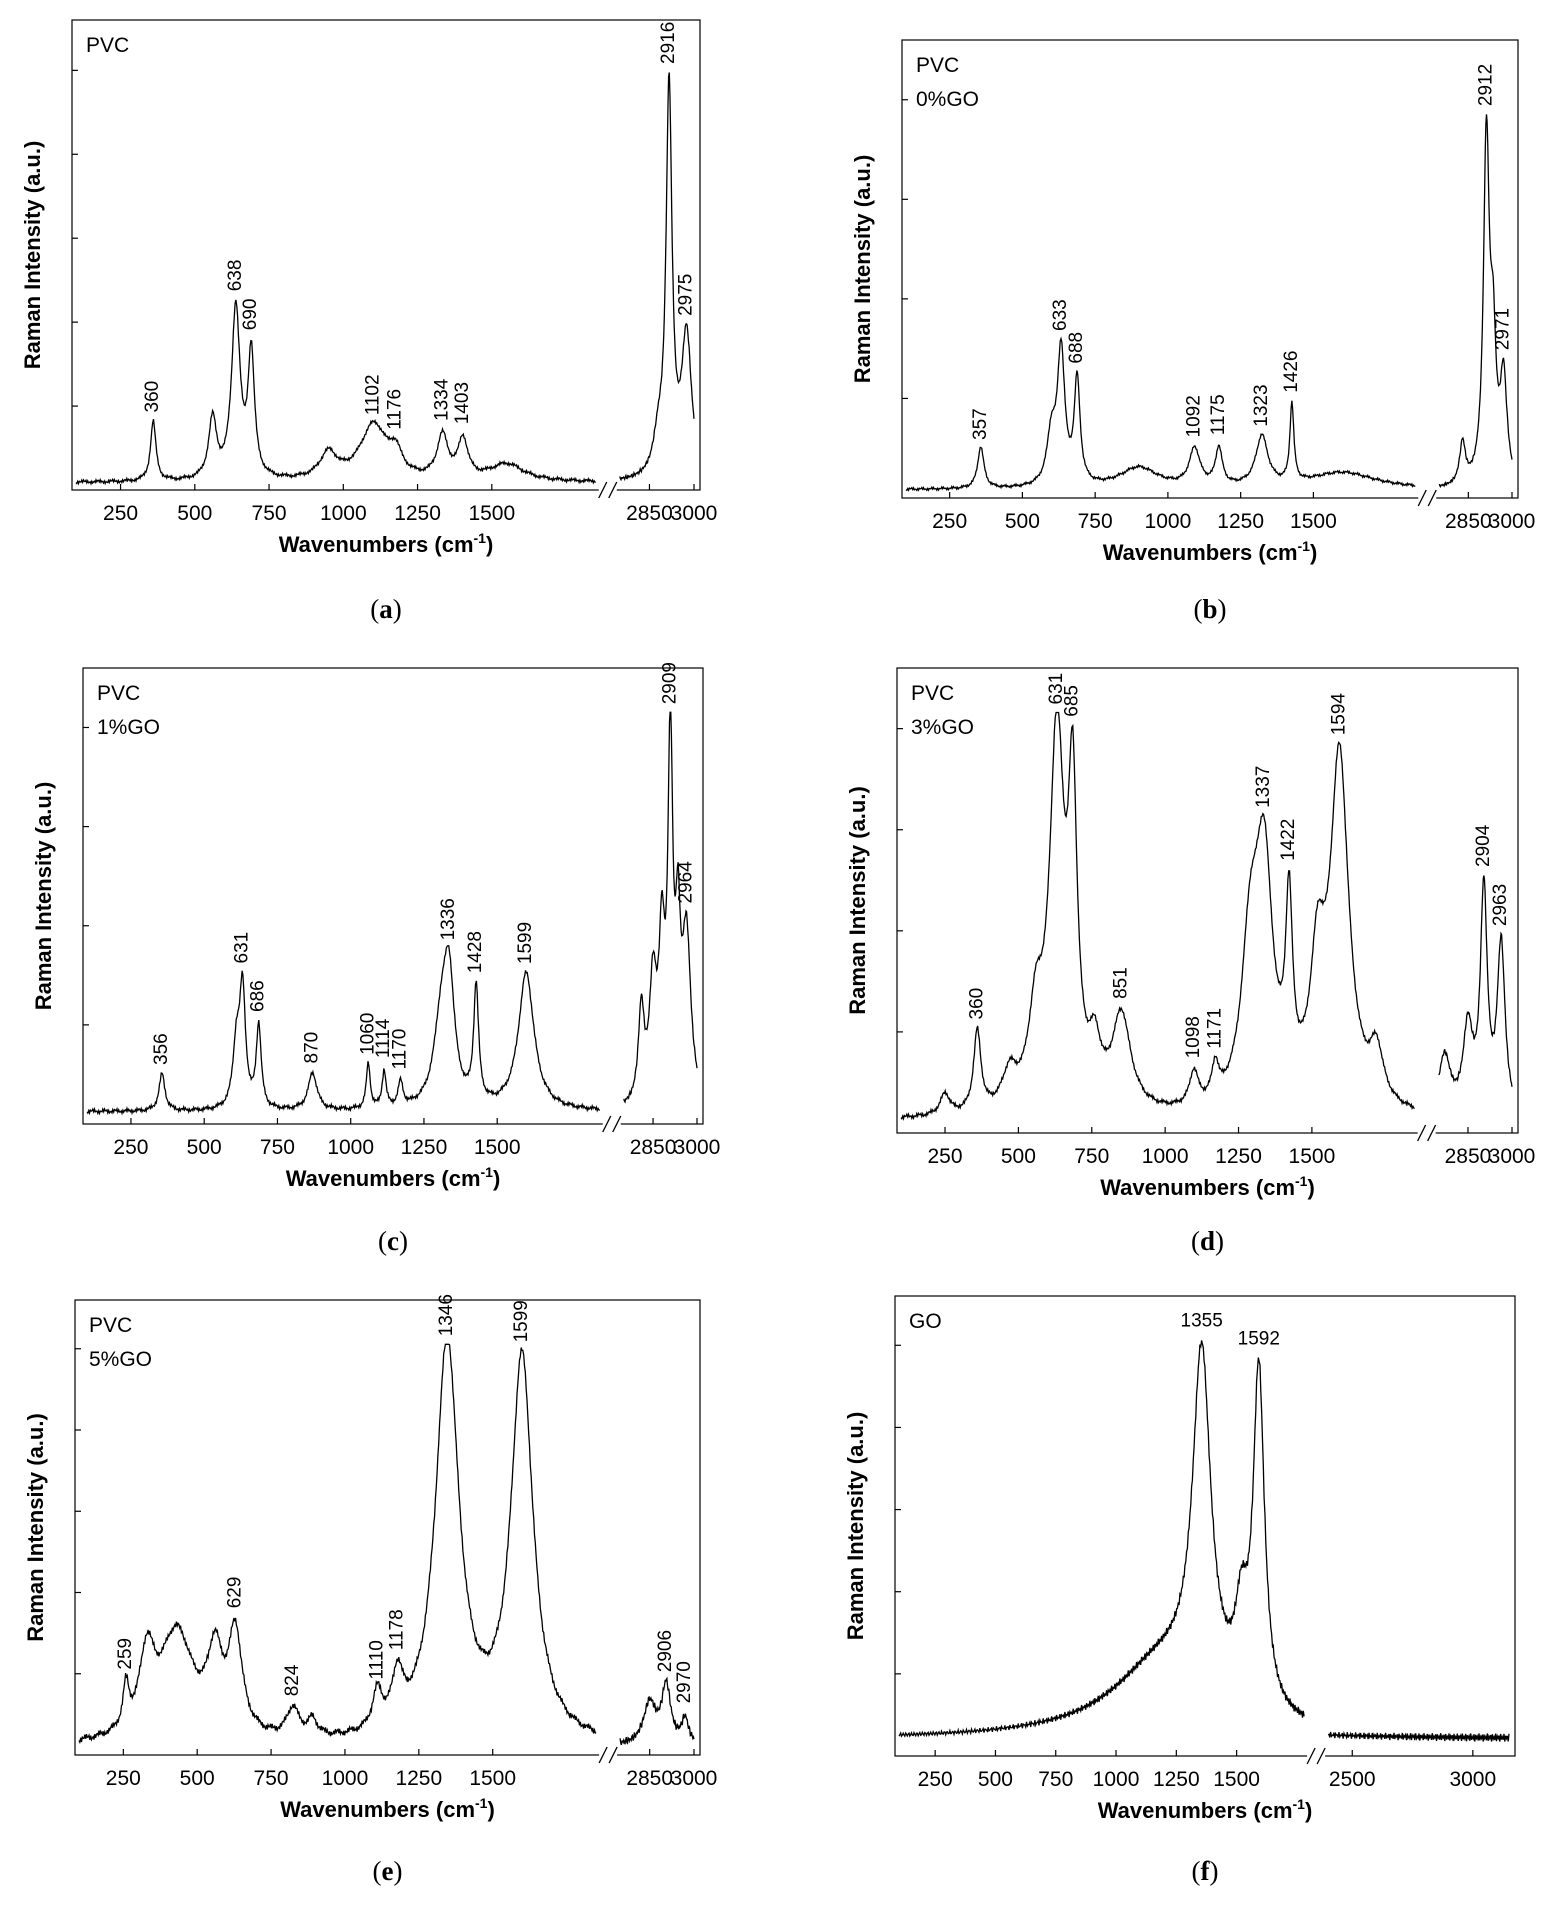 This screenshot has height=1916, width=1543. I want to click on caption-letter: b, so click(1209, 609).